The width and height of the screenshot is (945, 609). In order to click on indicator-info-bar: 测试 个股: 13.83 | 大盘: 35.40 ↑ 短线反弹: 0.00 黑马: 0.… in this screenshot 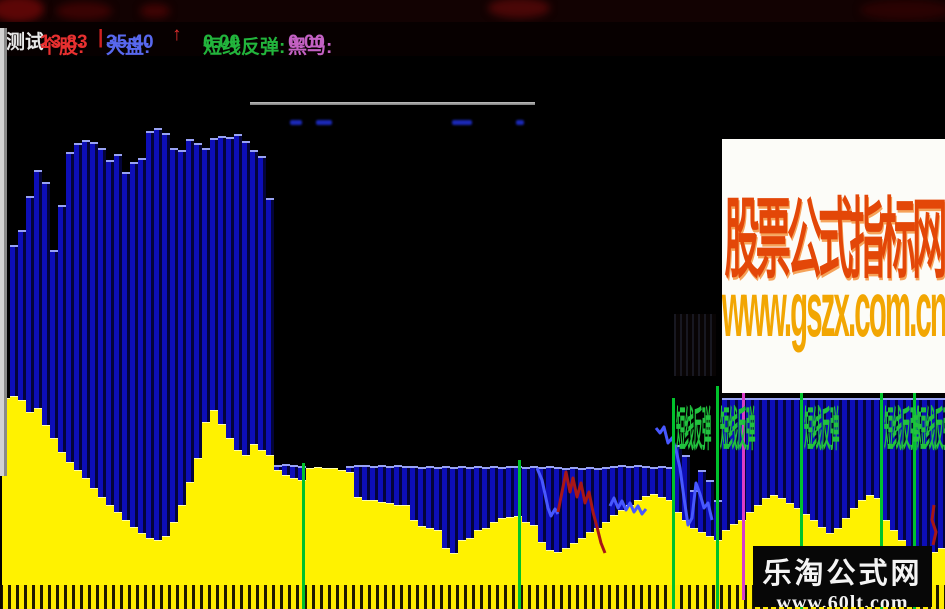, I will do `click(472, 40)`.